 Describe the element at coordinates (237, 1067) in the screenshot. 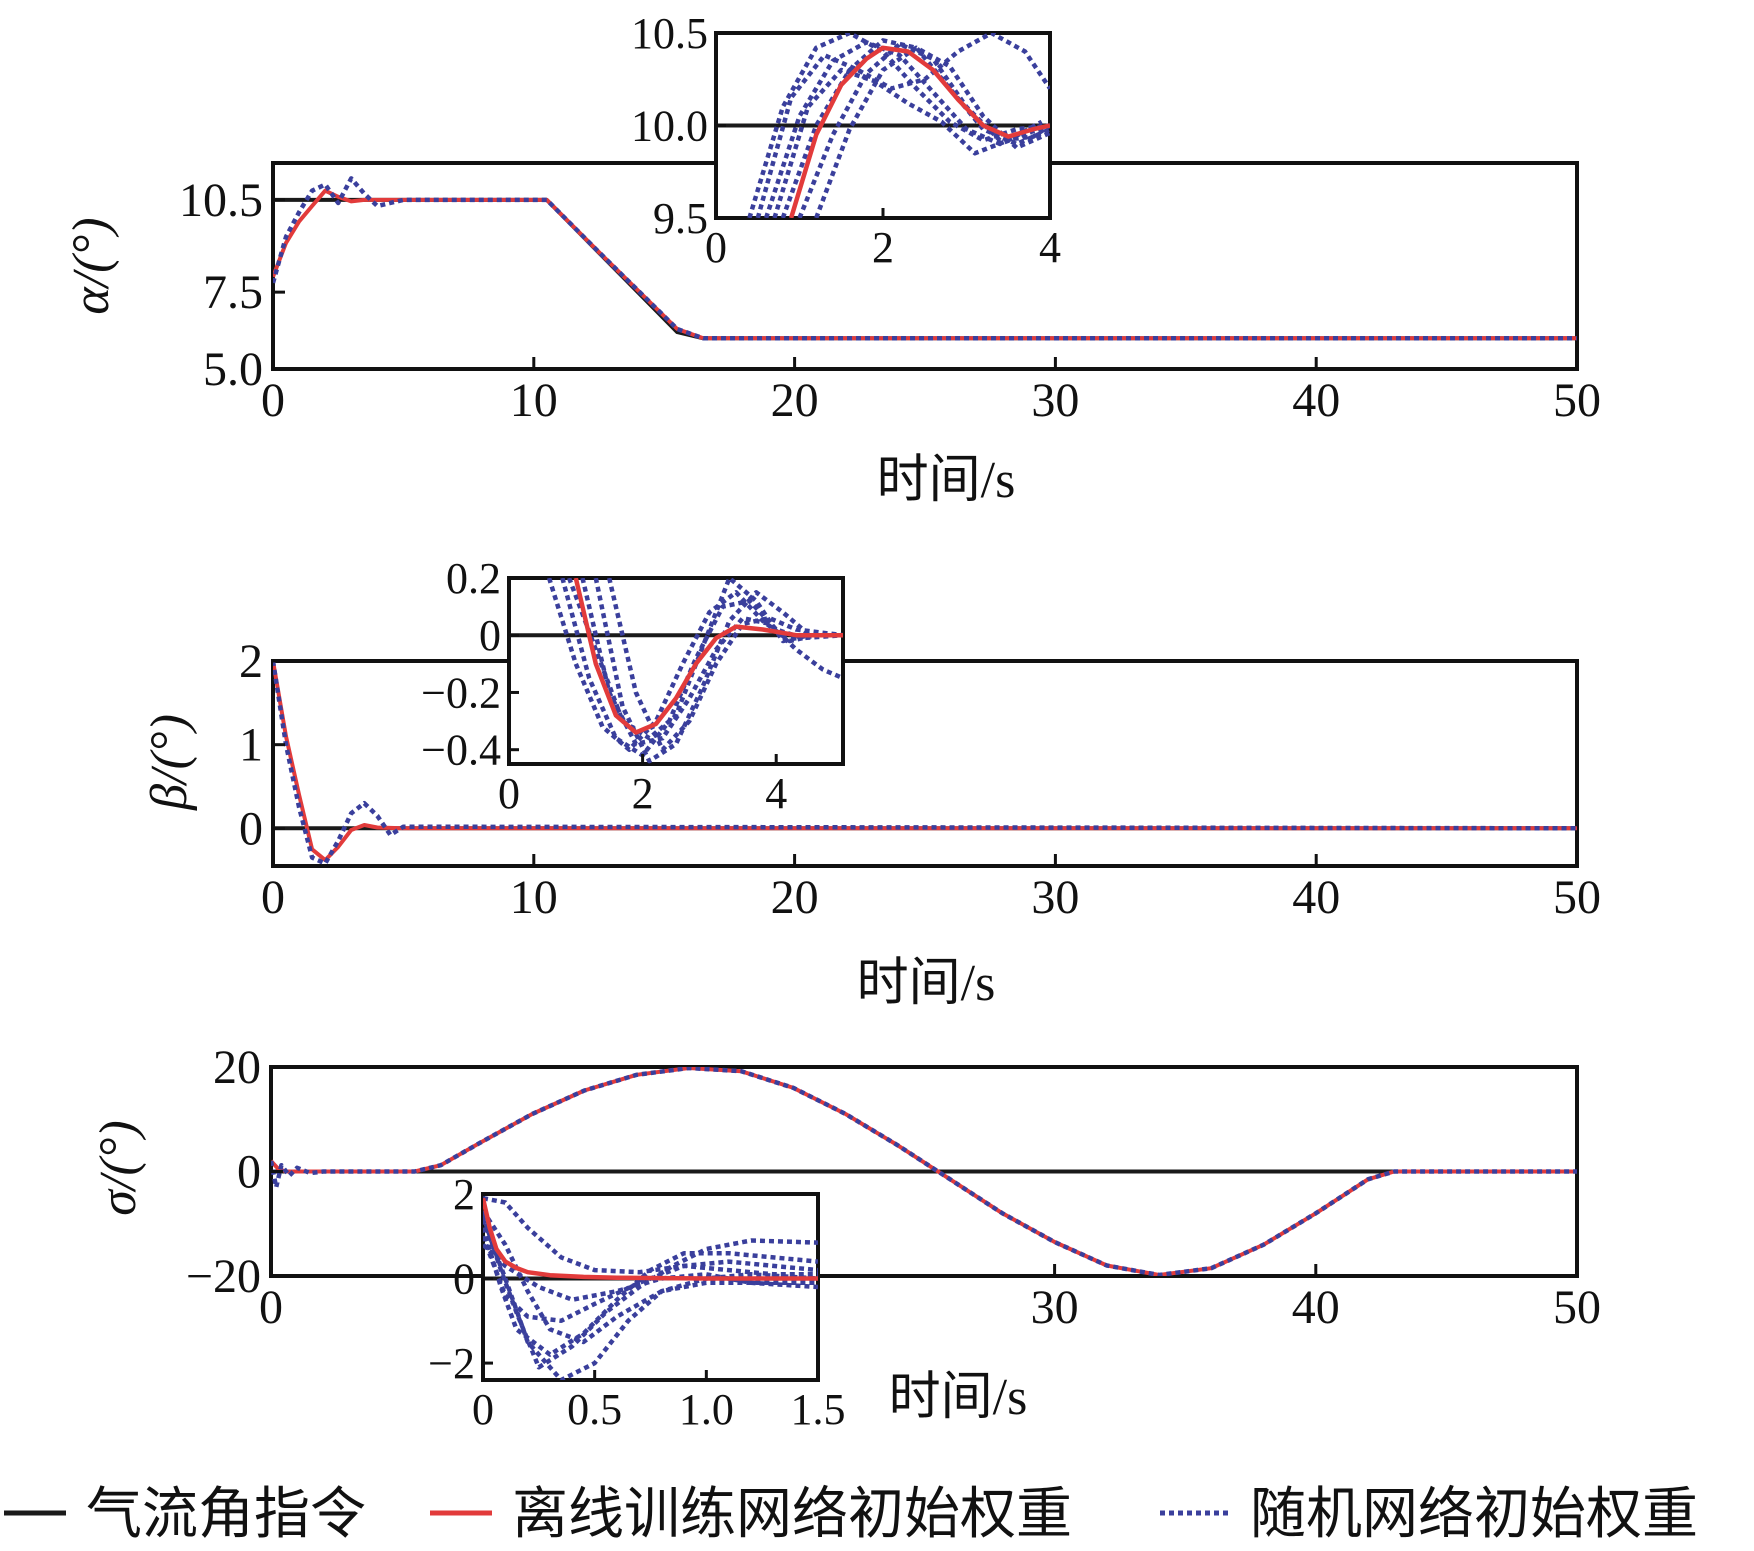

I see `y-tick-label: 20` at that location.